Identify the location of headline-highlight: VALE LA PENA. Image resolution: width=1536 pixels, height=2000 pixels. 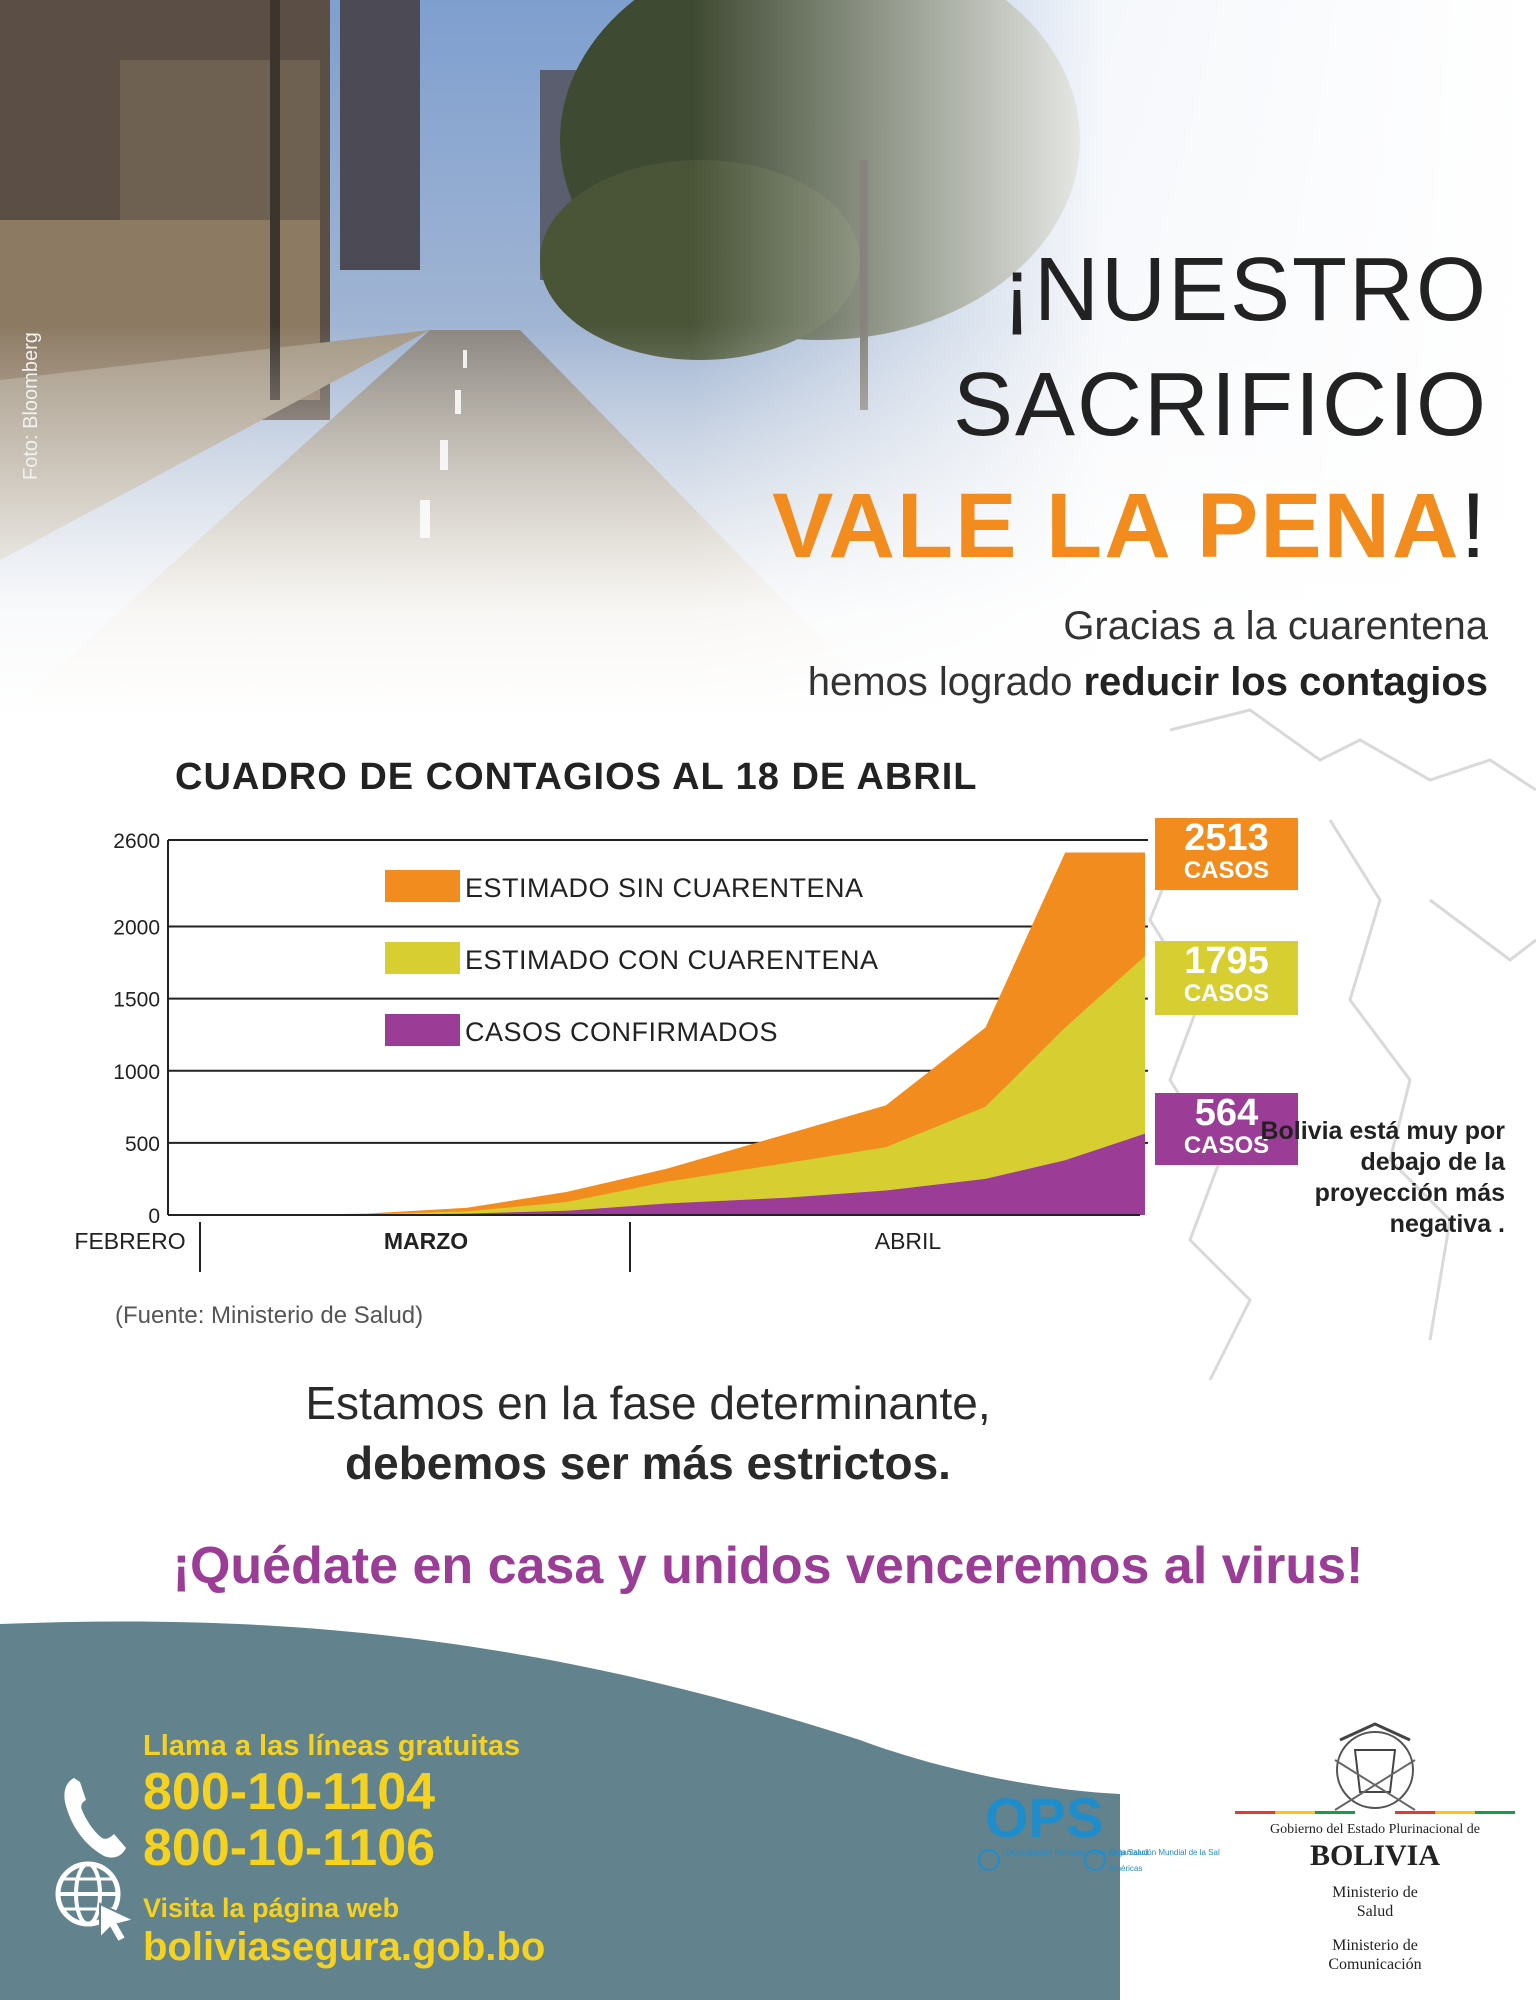
(1116, 526).